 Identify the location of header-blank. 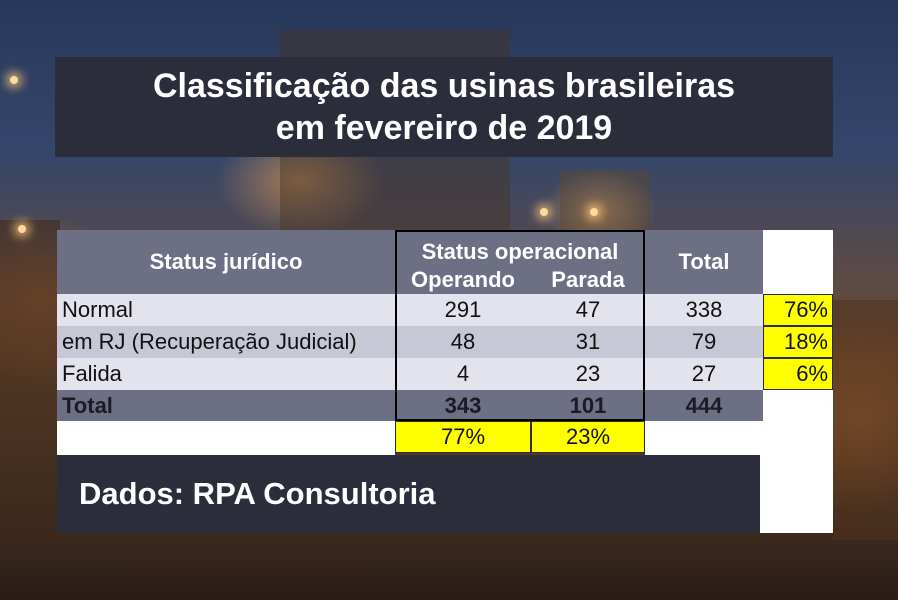
(798, 262).